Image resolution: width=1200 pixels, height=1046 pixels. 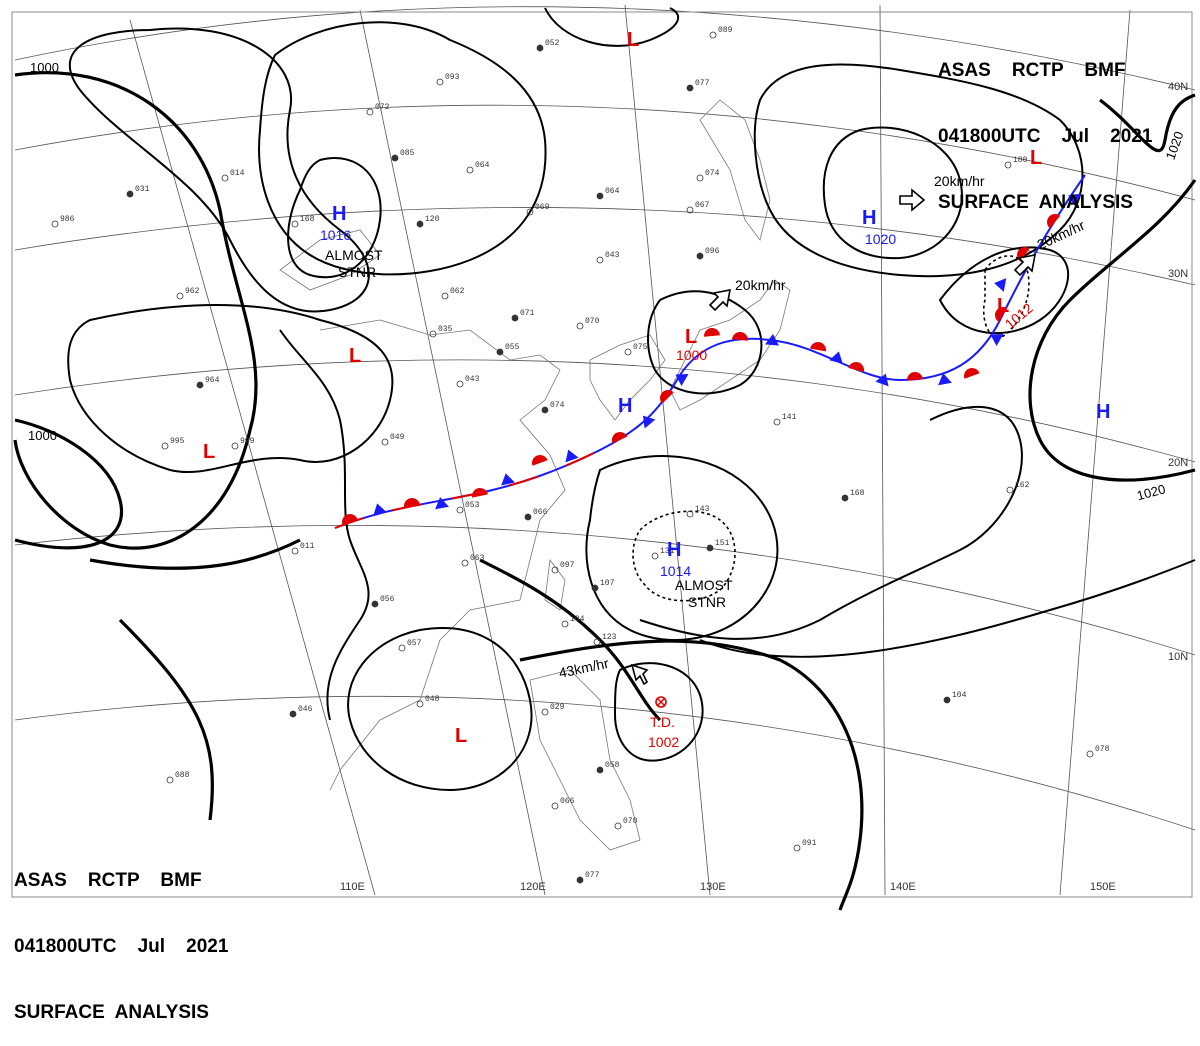 I want to click on latitude-line, so click(x=605, y=152).